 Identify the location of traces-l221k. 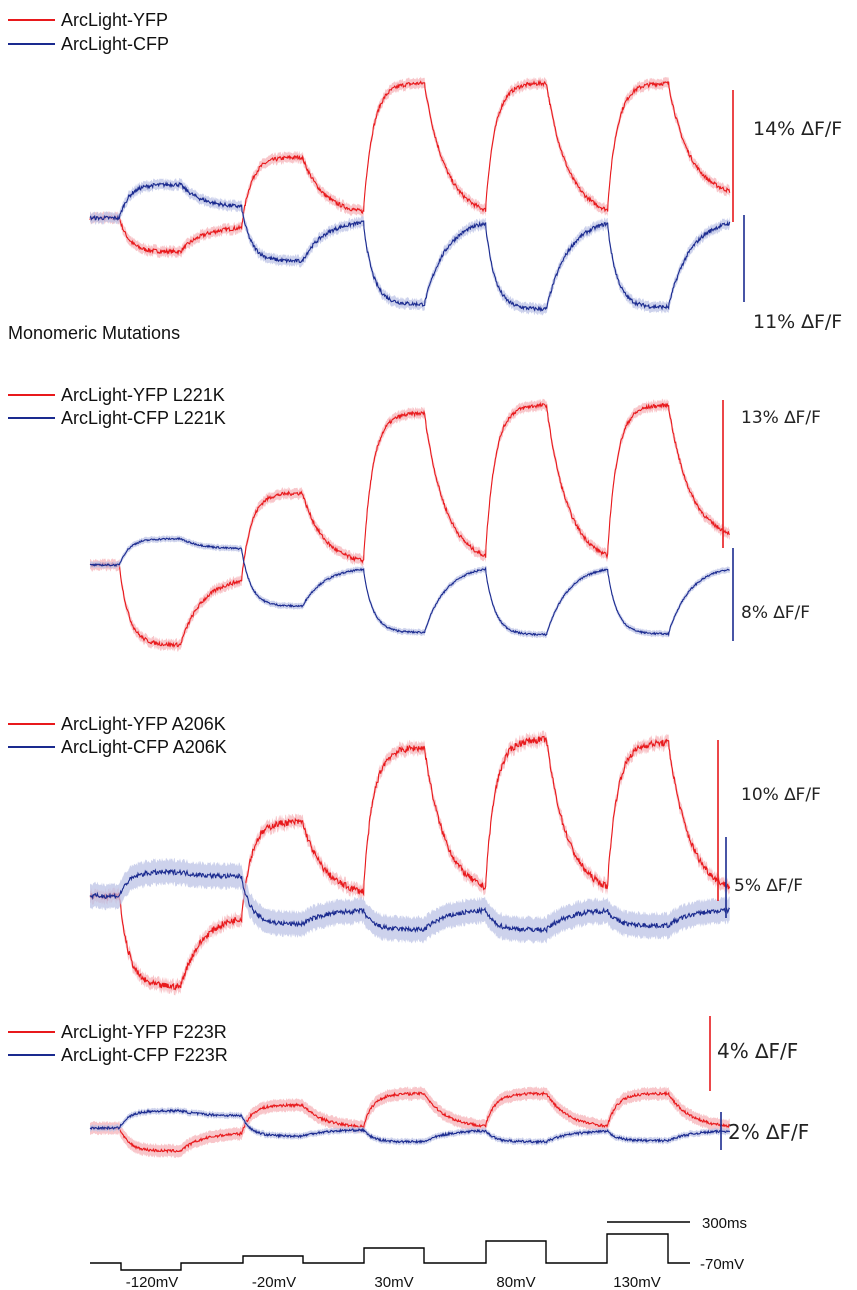
(410, 525).